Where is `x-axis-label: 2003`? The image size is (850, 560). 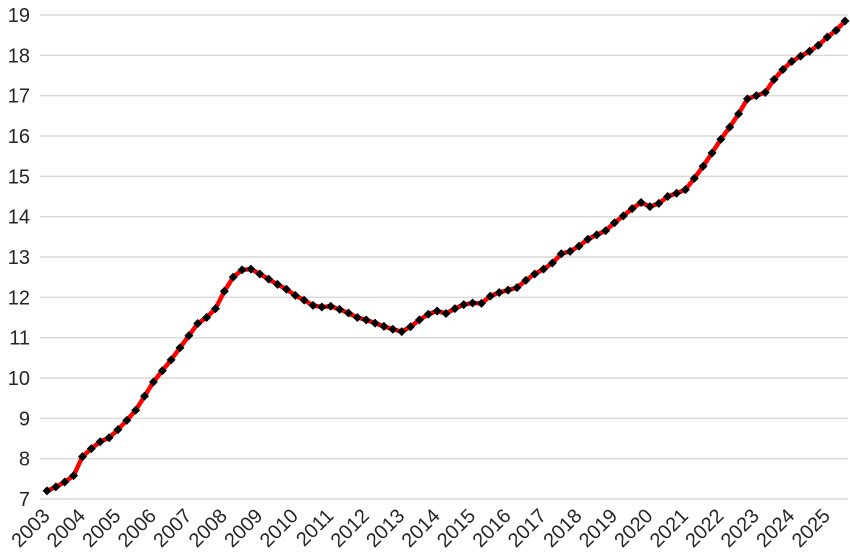
x-axis-label: 2003 is located at coordinates (31, 528).